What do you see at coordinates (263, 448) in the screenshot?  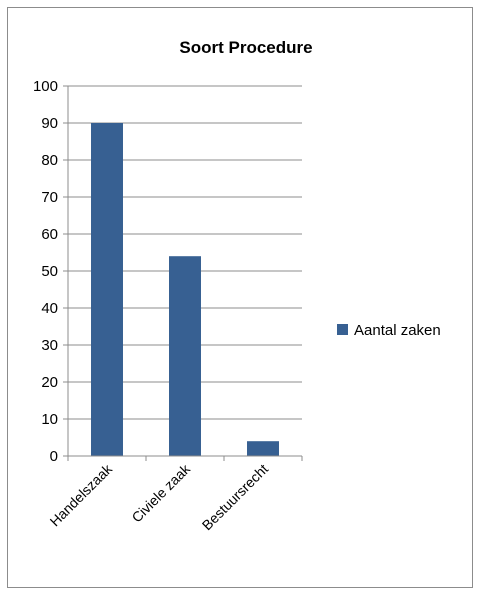 I see `bar-bestuursrecht` at bounding box center [263, 448].